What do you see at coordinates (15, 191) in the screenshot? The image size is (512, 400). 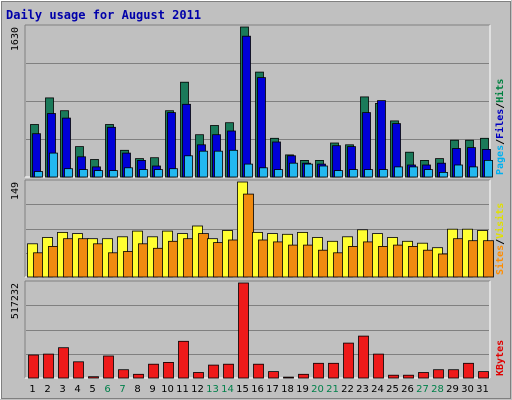 I see `visits-y-max-label: 149` at bounding box center [15, 191].